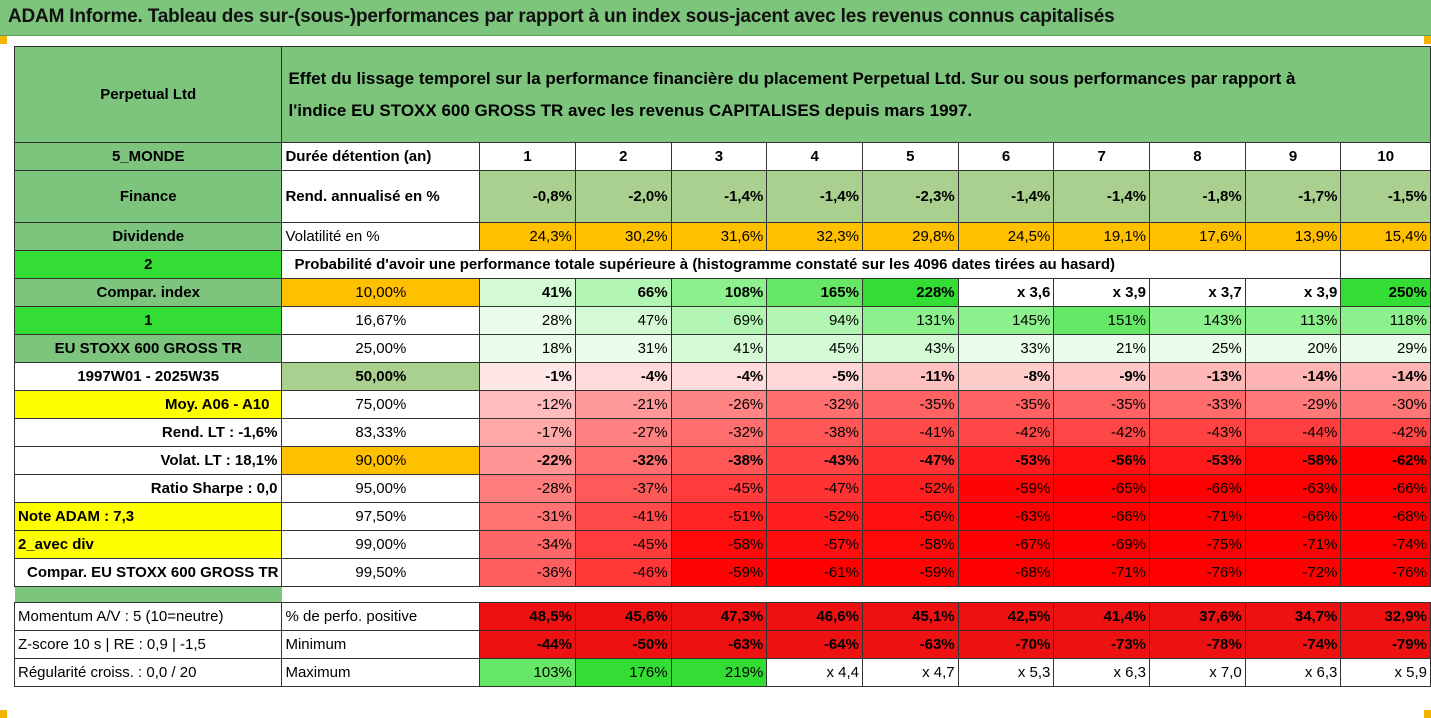 The width and height of the screenshot is (1431, 718). Describe the element at coordinates (1385, 236) in the screenshot. I see `volat-value: 15,4%` at that location.